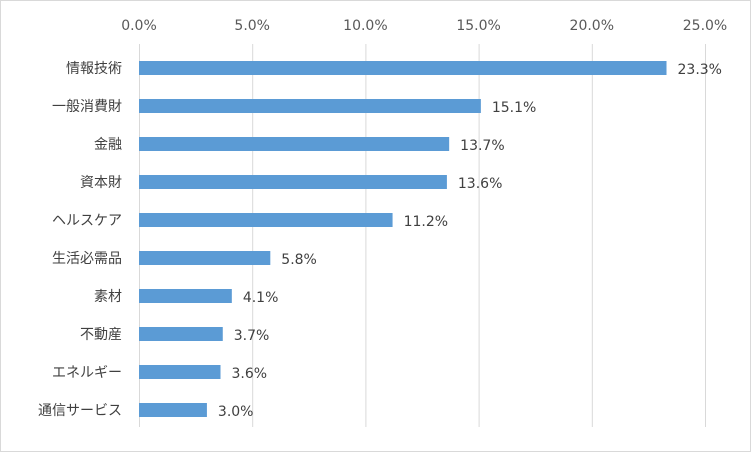 This screenshot has height=452, width=751. I want to click on data-label: 5.8%, so click(299, 260).